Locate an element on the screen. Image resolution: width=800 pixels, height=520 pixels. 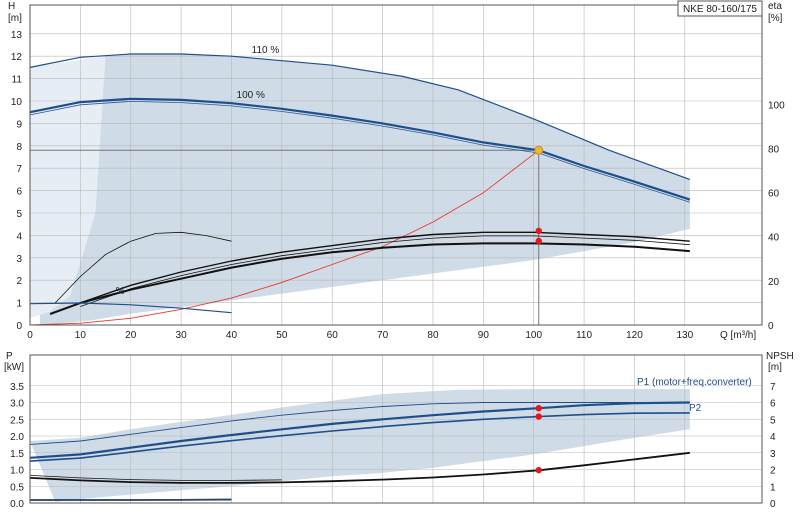
bottom-y2-axis-unit: [m] is located at coordinates (775, 367).